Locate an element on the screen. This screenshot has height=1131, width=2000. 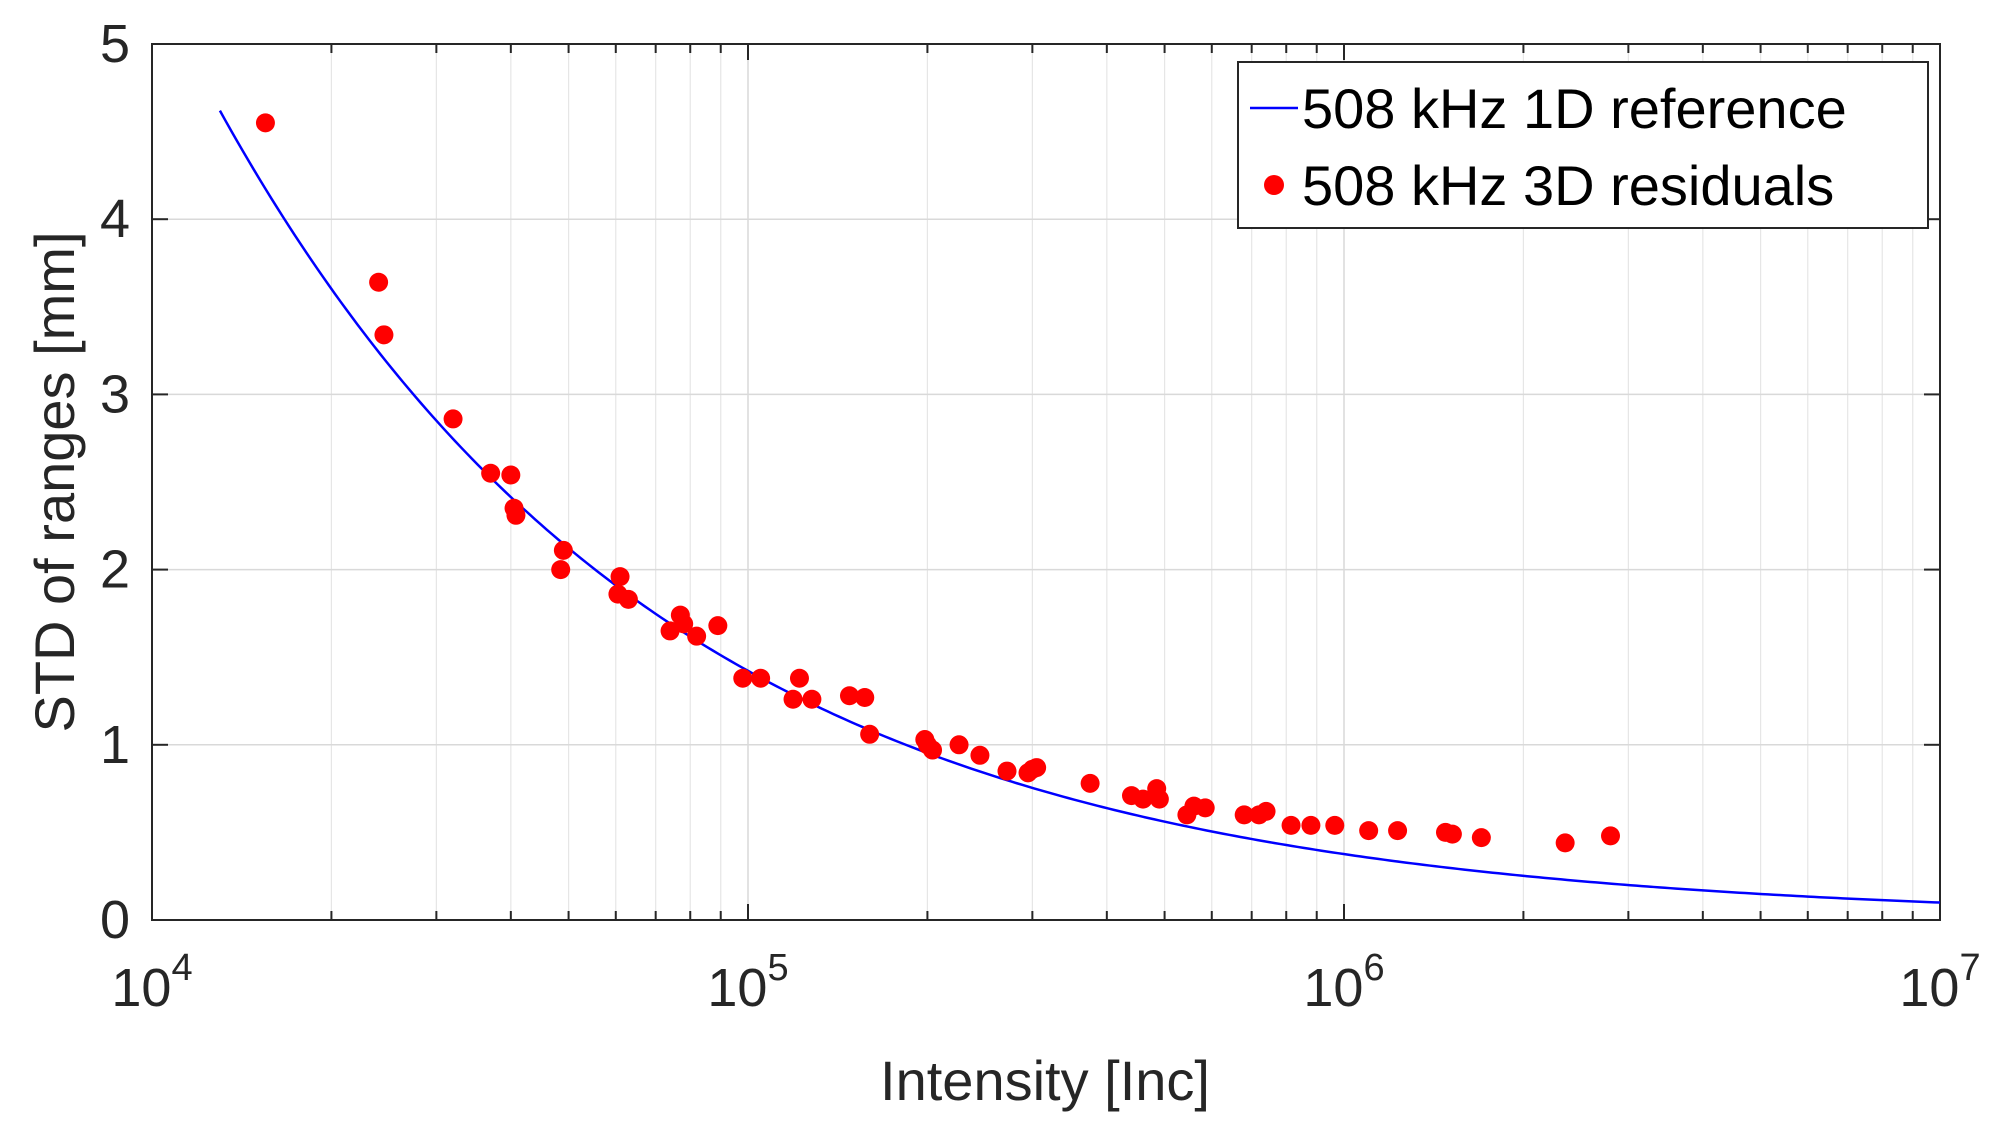
x-tick-label: 10⁶ is located at coordinates (1343, 982).